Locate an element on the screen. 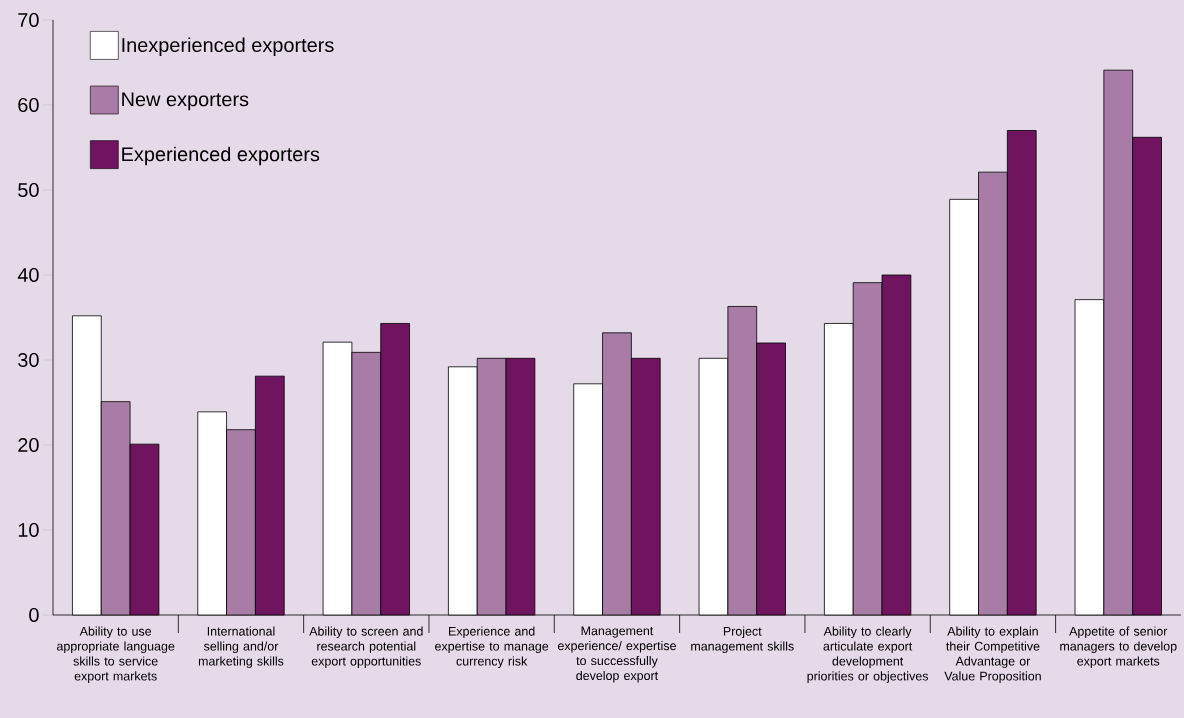 The height and width of the screenshot is (718, 1184). y-tick-label: 0 is located at coordinates (34, 615).